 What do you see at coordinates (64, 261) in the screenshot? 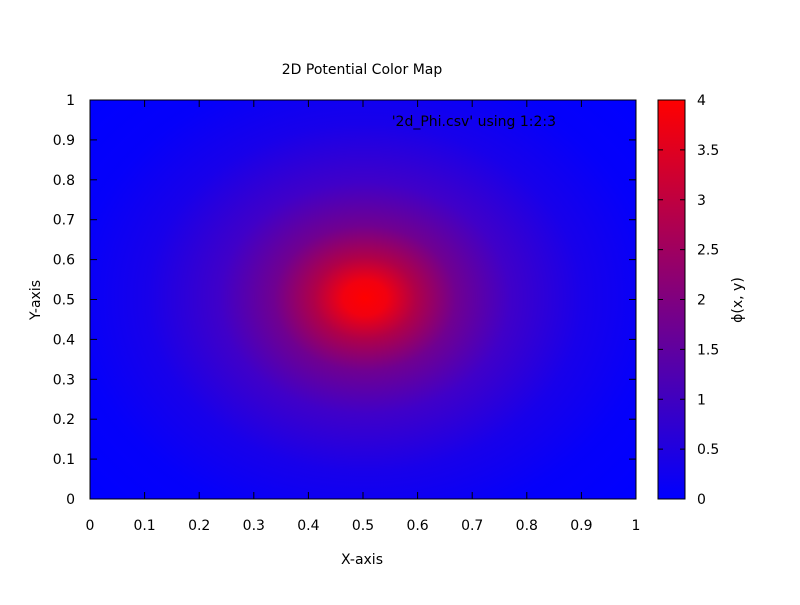
I see `y-tick-label: 0.6` at bounding box center [64, 261].